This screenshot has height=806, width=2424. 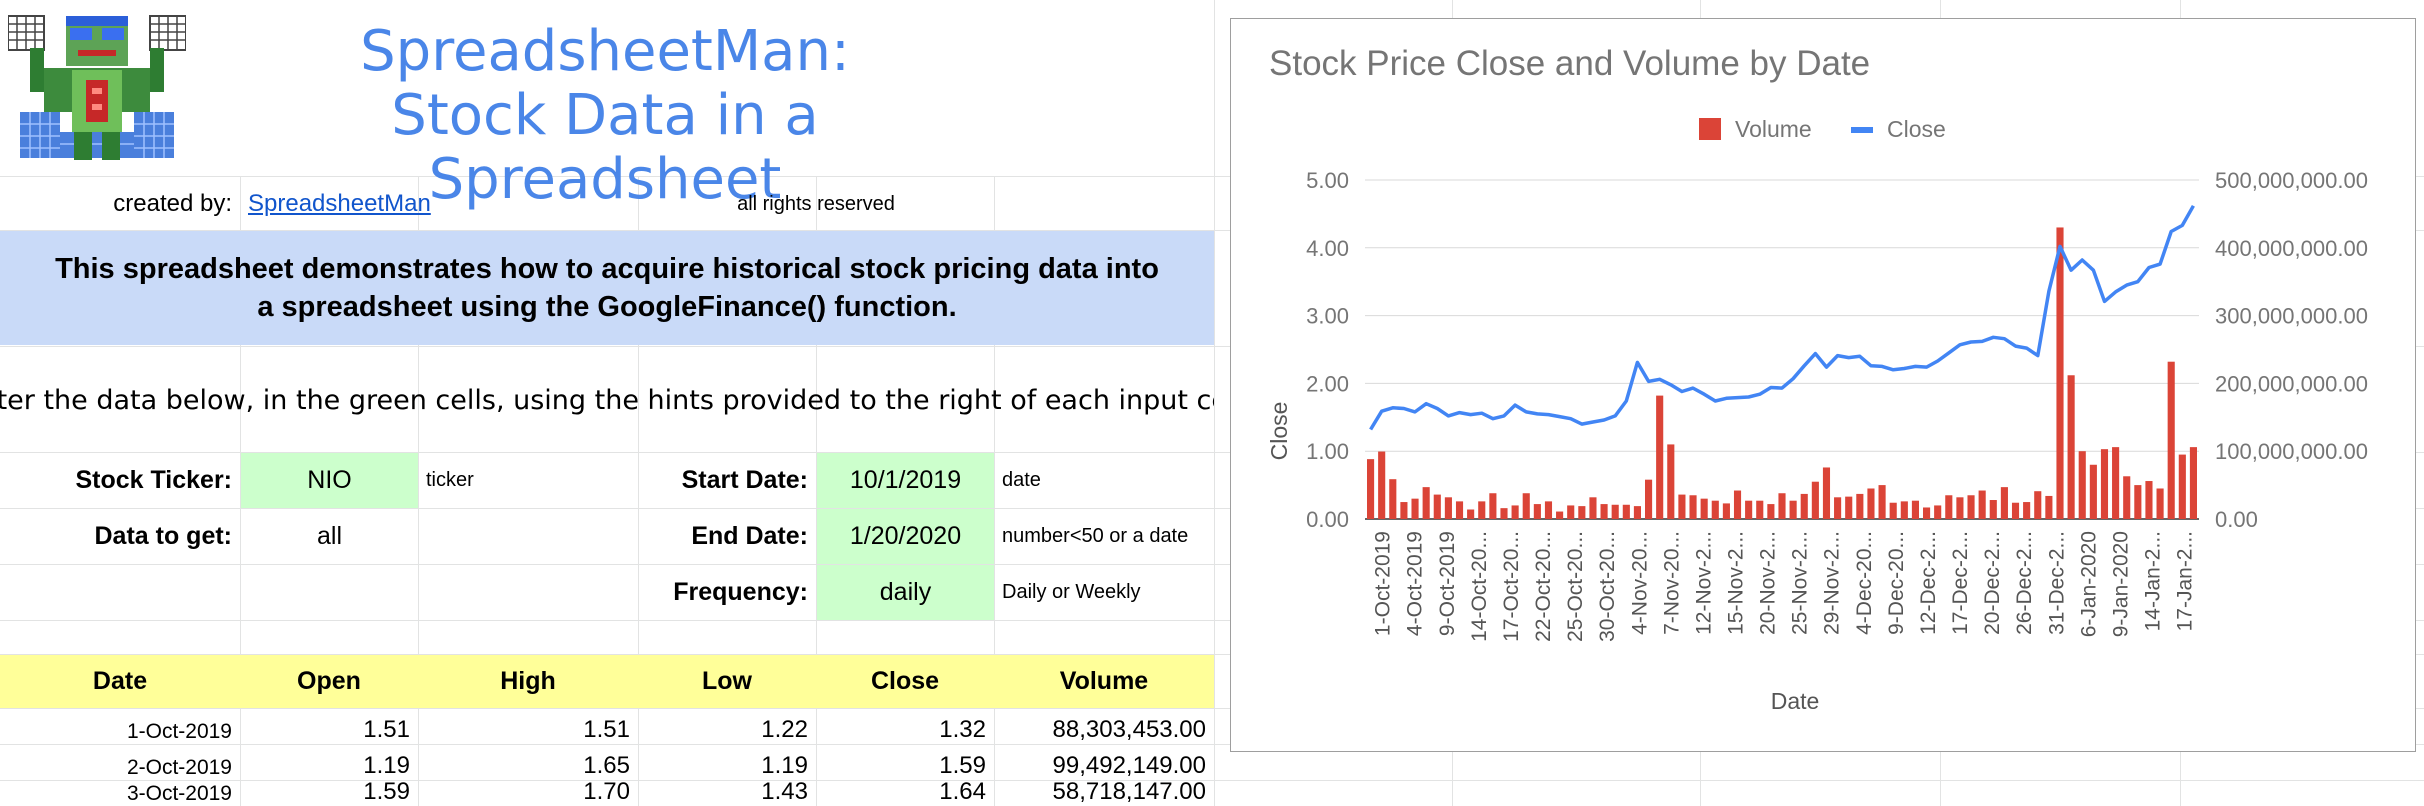 I want to click on legend-label-close: Close, so click(x=1916, y=129).